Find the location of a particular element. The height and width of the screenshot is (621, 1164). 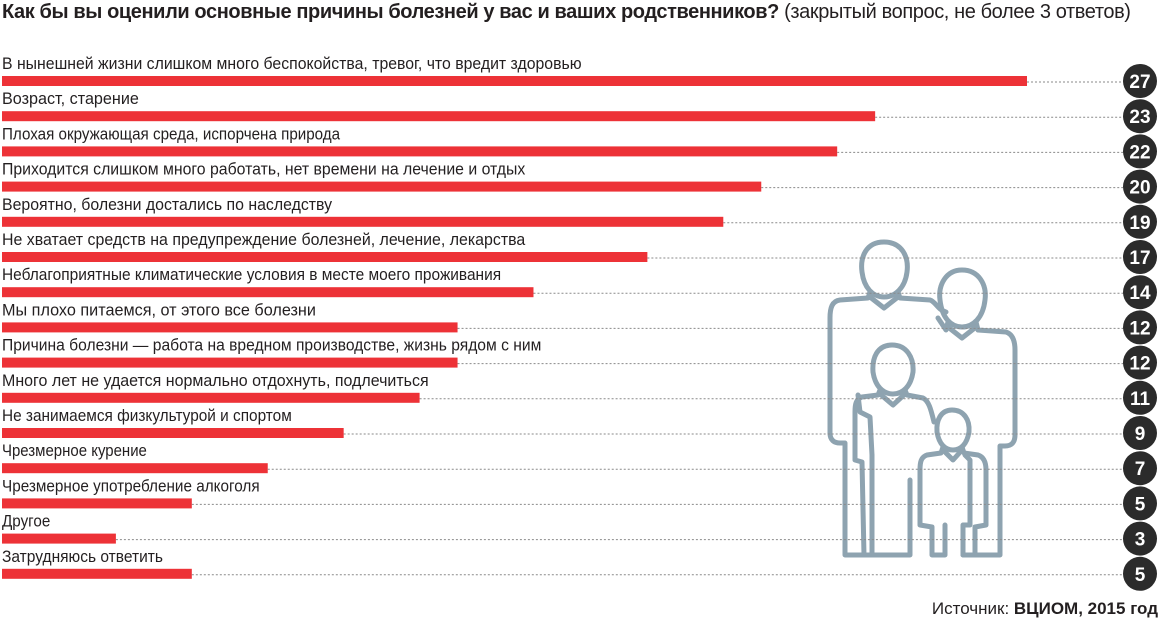

father-neck is located at coordinates (884, 302).